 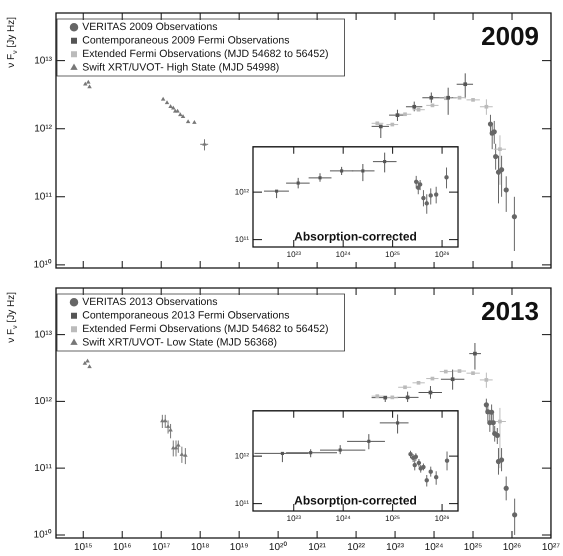 What do you see at coordinates (83, 547) in the screenshot?
I see `x-tick-label: 10¹⁵` at bounding box center [83, 547].